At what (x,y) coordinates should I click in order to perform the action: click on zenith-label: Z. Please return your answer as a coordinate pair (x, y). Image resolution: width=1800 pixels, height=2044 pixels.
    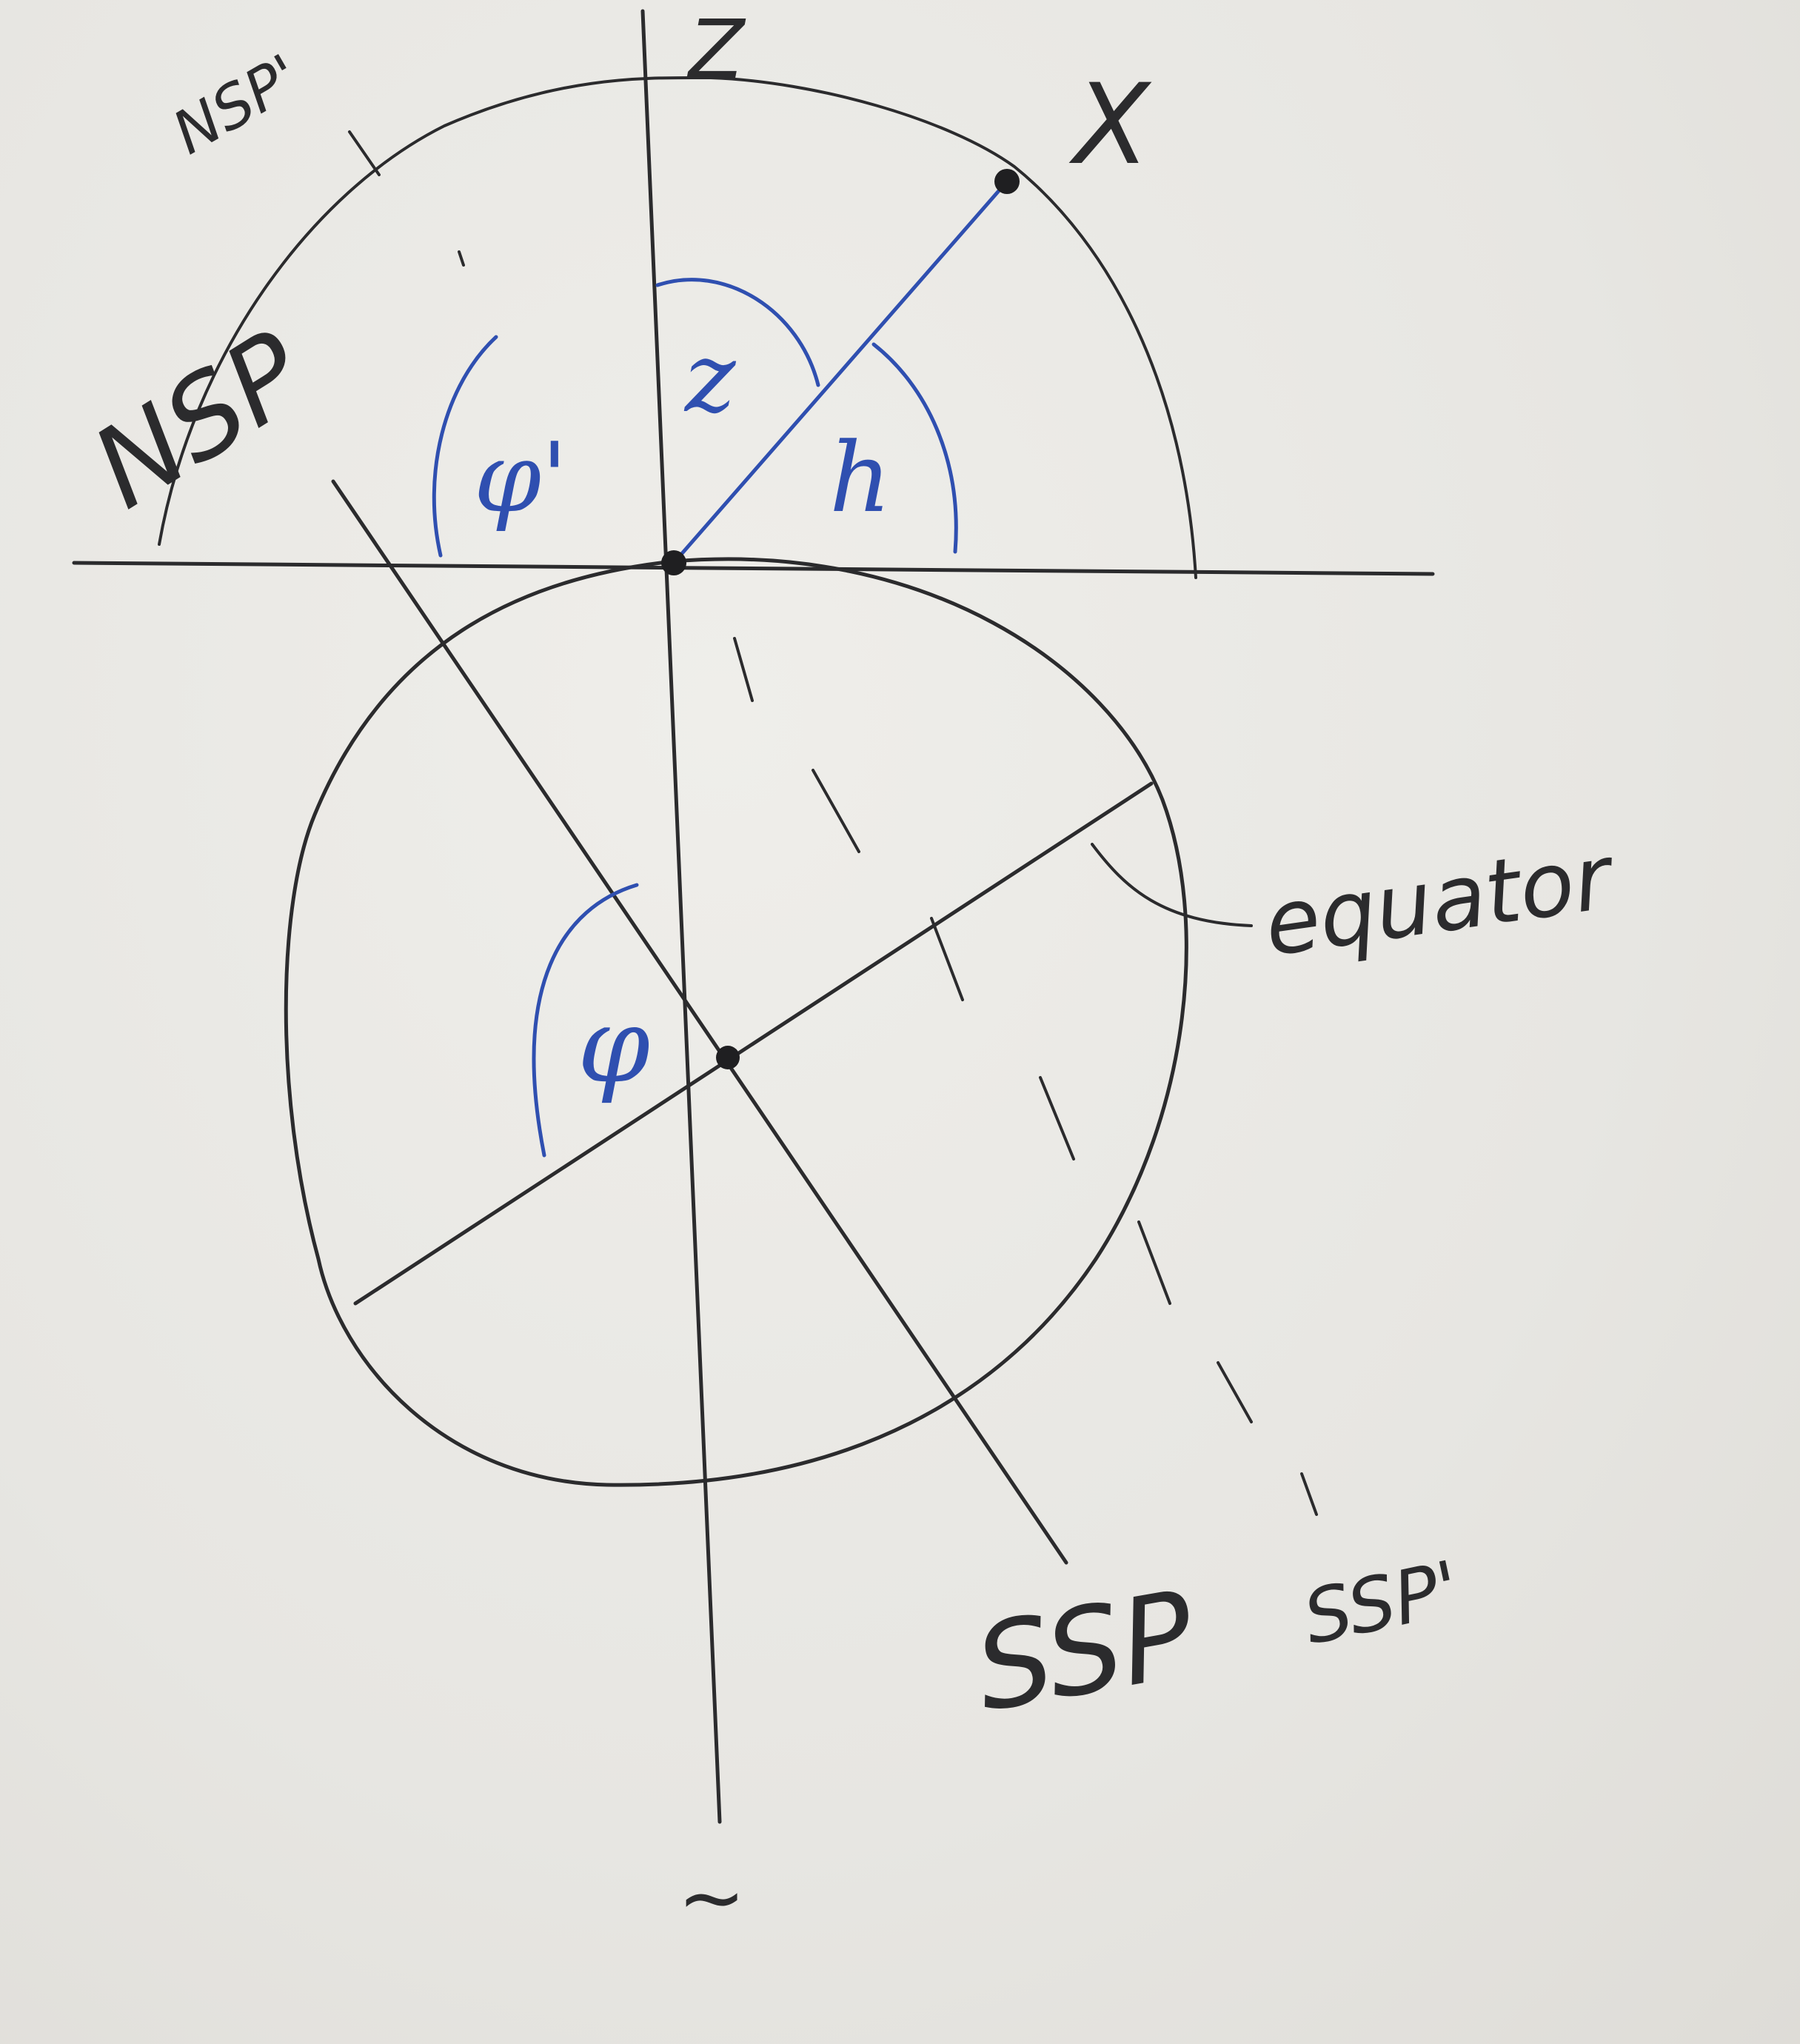
    Looking at the image, I should click on (716, 49).